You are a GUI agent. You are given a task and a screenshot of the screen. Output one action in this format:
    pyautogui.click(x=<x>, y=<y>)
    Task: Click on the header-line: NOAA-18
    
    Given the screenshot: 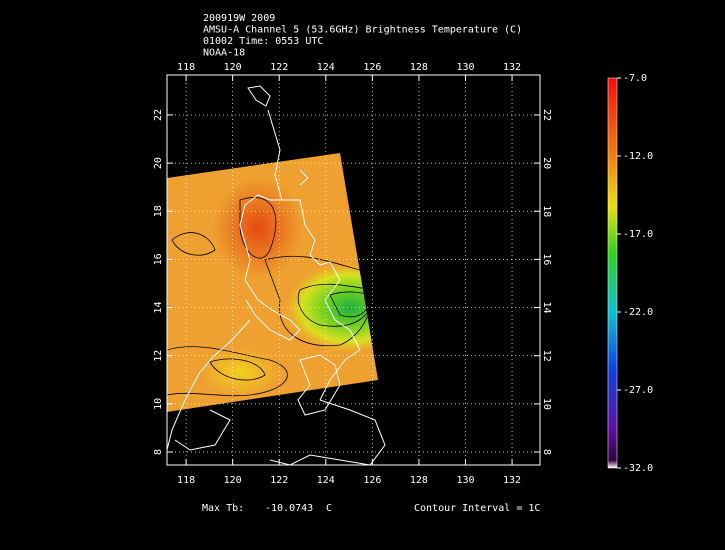 What is the action you would take?
    pyautogui.click(x=224, y=53)
    